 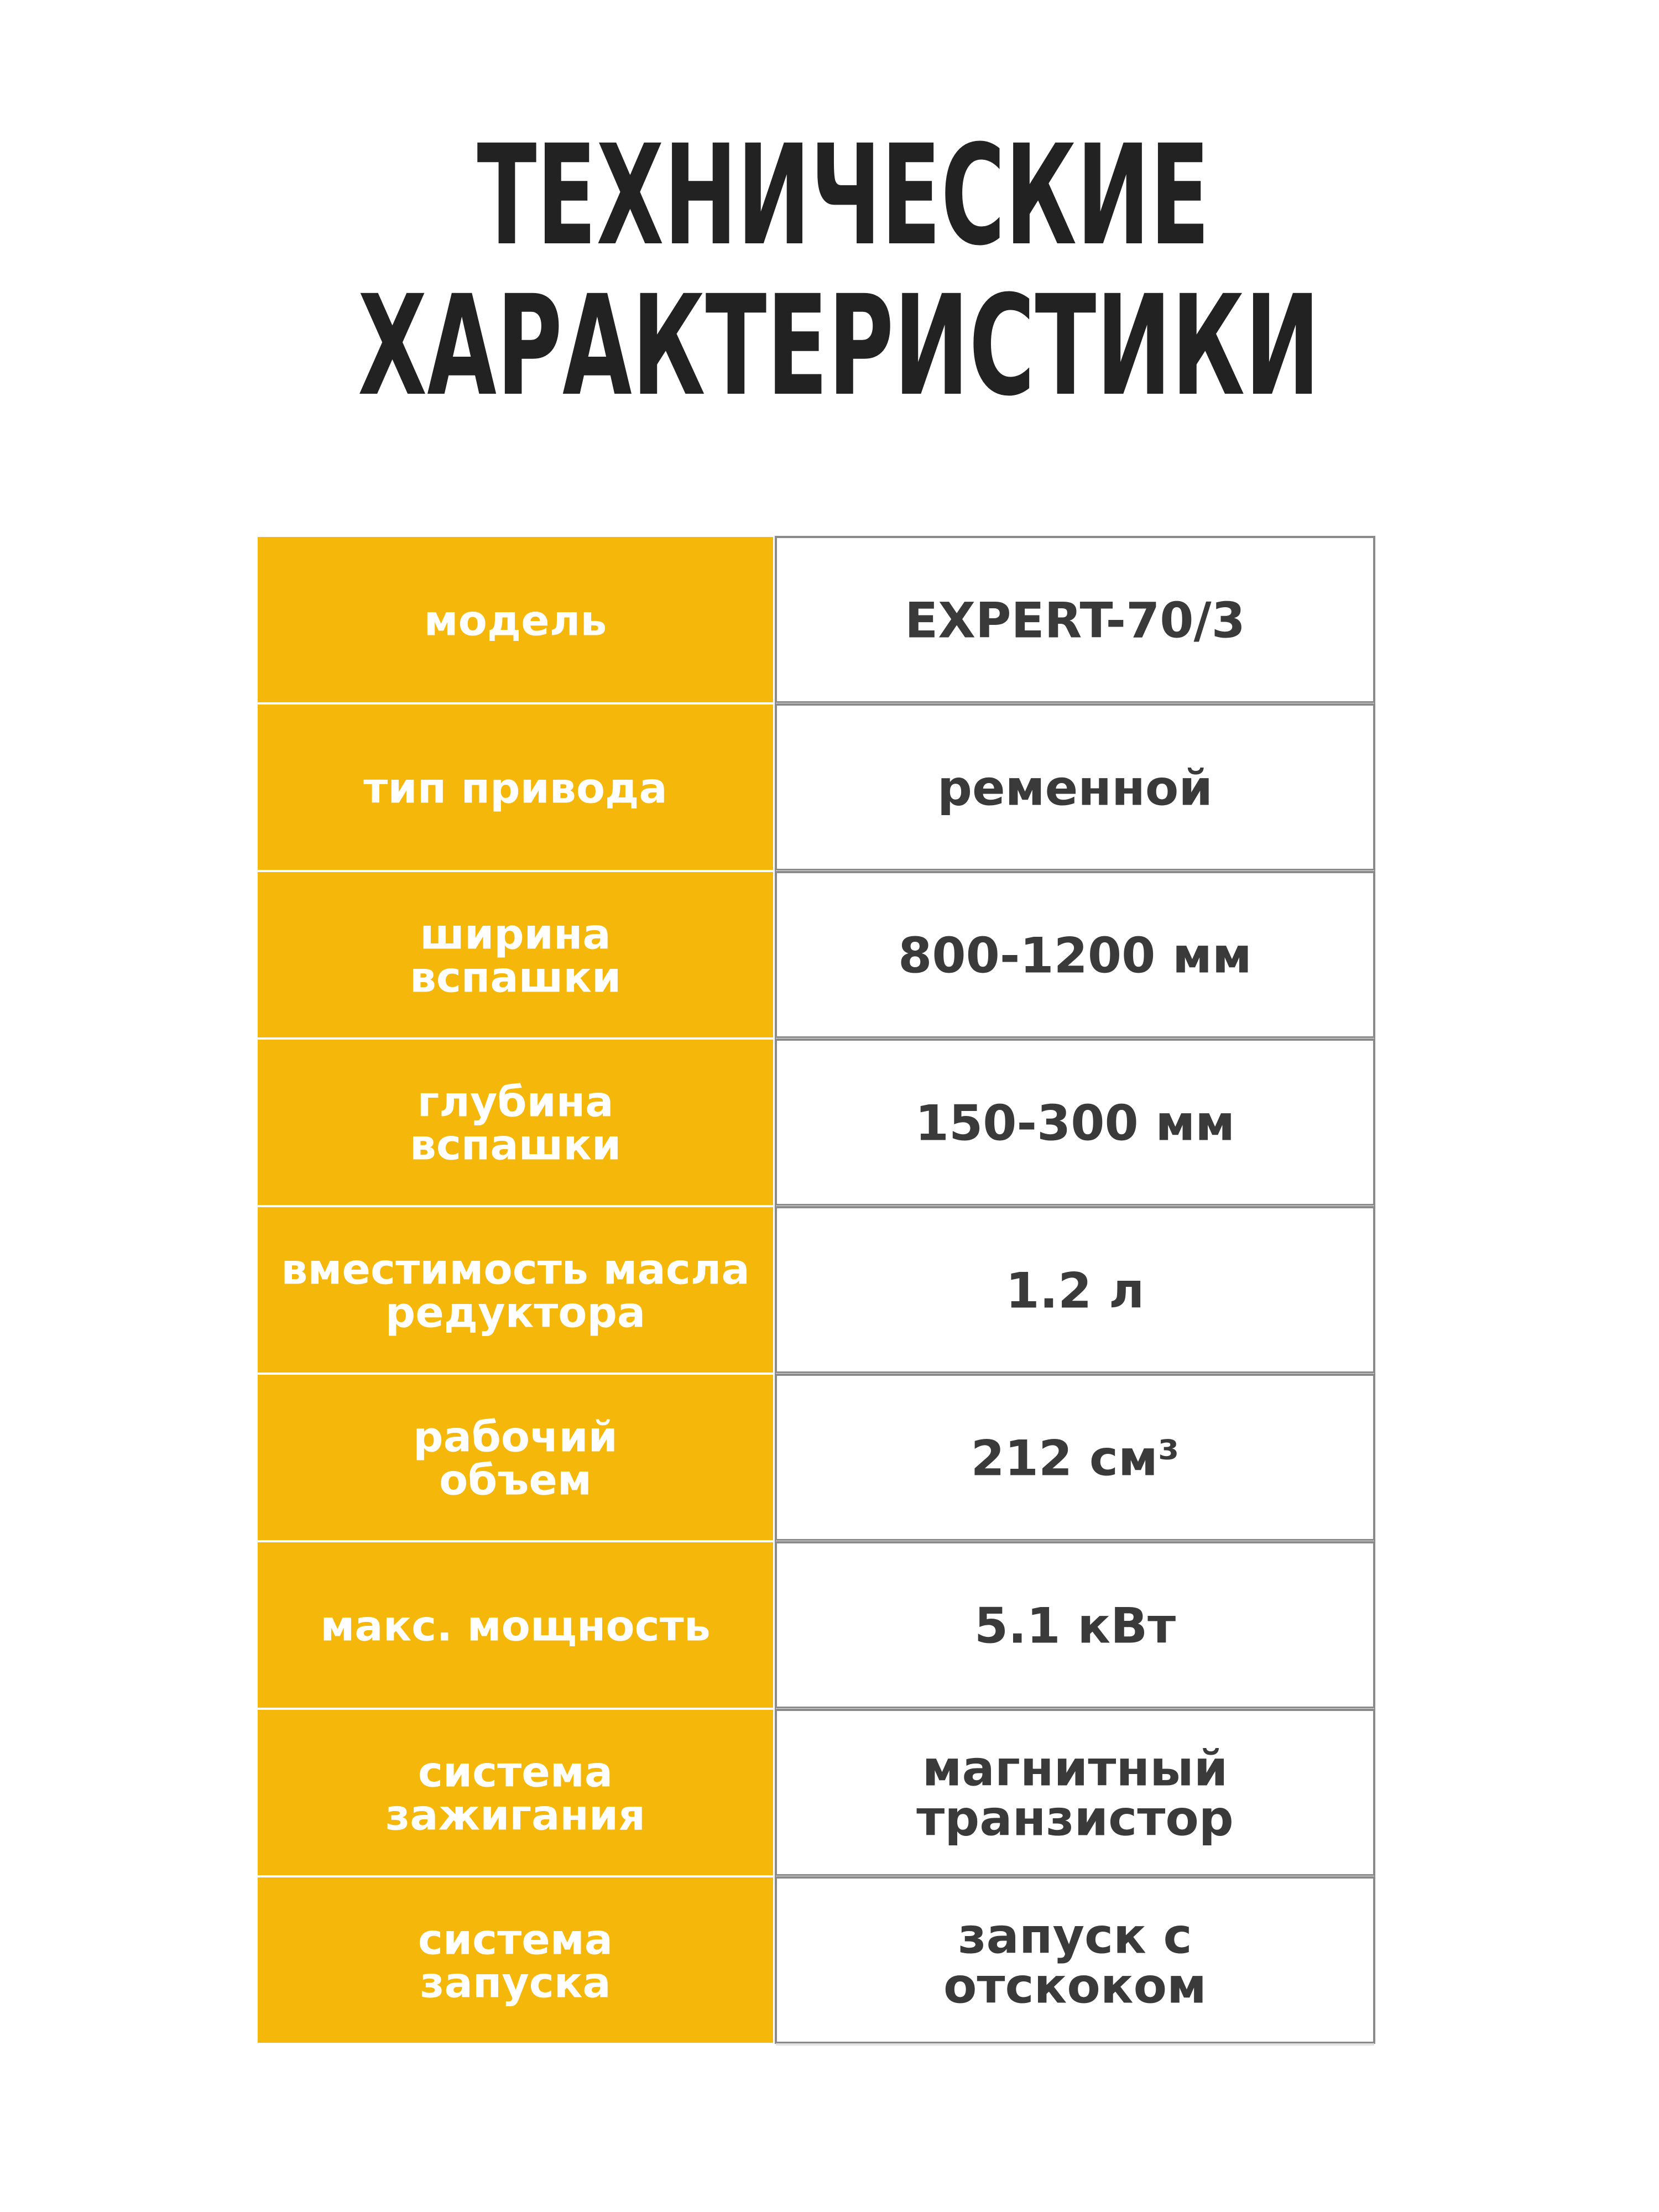 I want to click on label-text: ширина, so click(x=515, y=935).